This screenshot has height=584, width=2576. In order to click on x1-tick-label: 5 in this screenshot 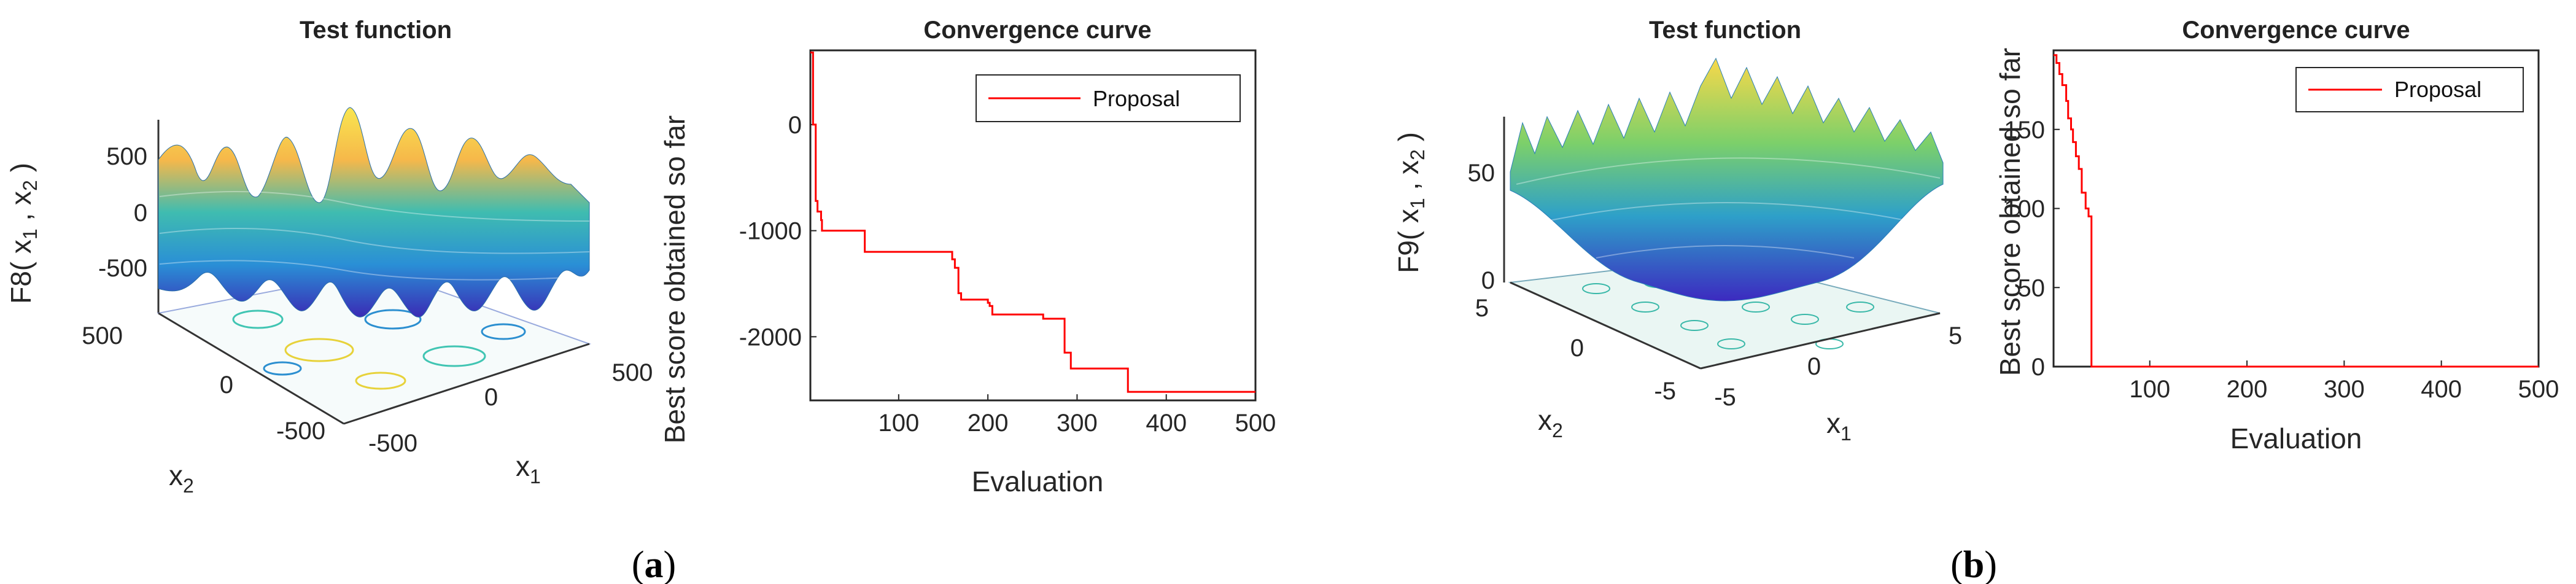, I will do `click(1955, 335)`.